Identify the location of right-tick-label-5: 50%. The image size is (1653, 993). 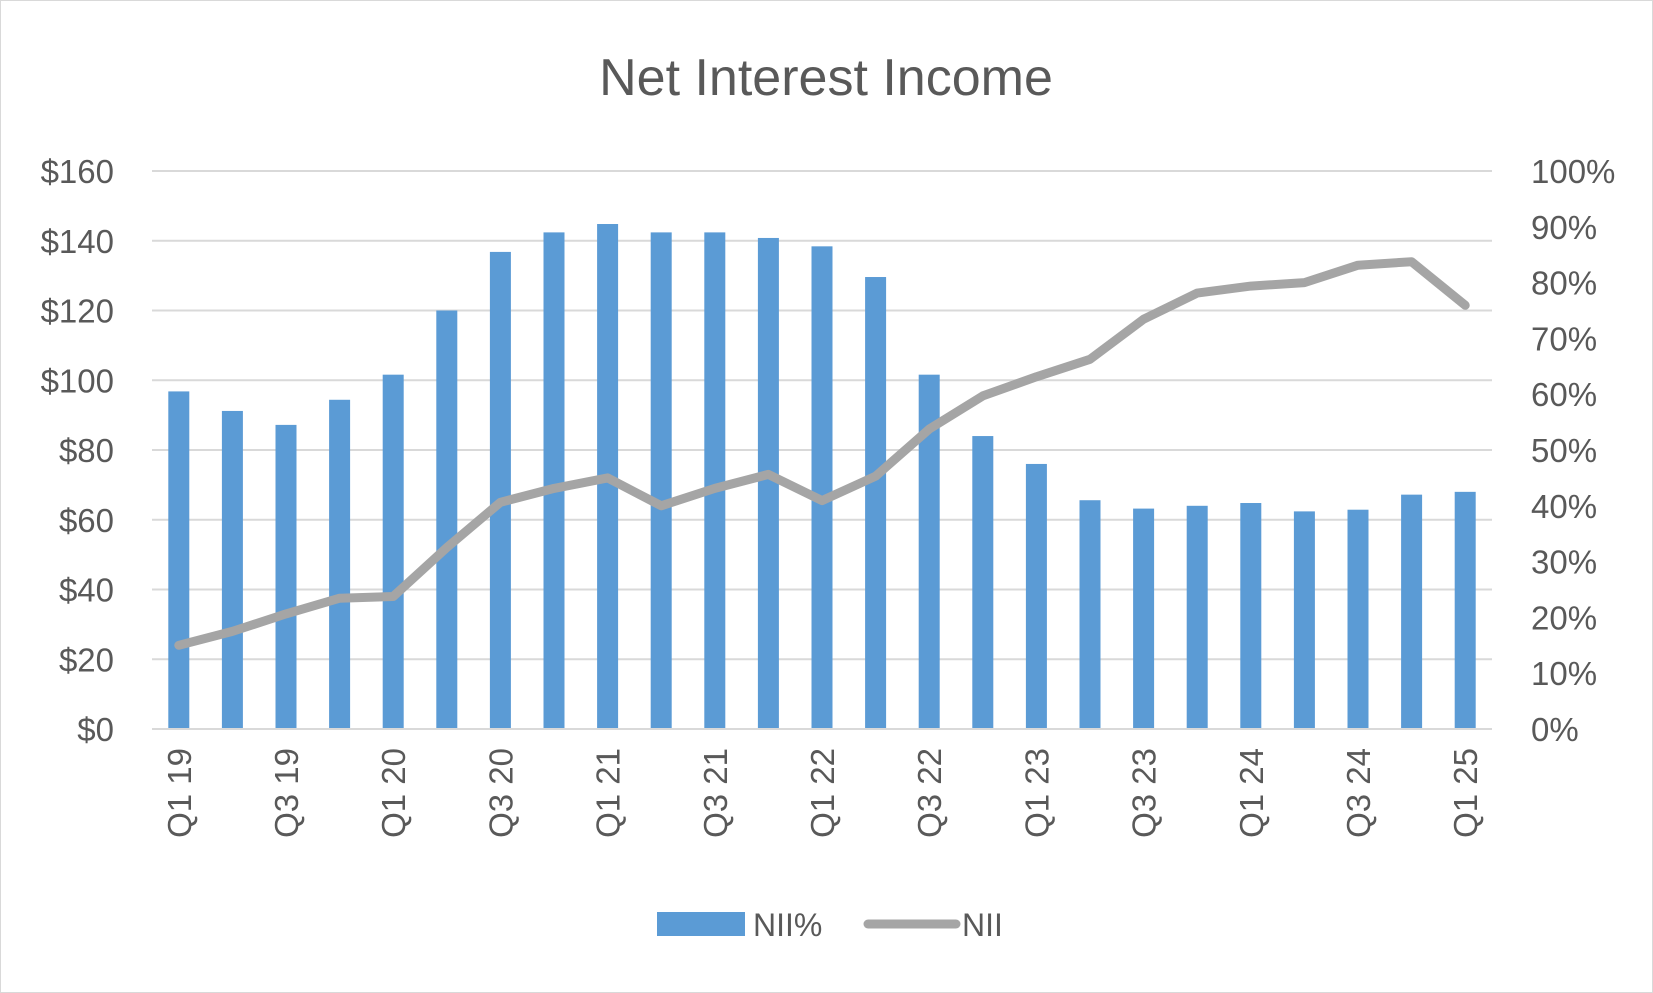
(1564, 450).